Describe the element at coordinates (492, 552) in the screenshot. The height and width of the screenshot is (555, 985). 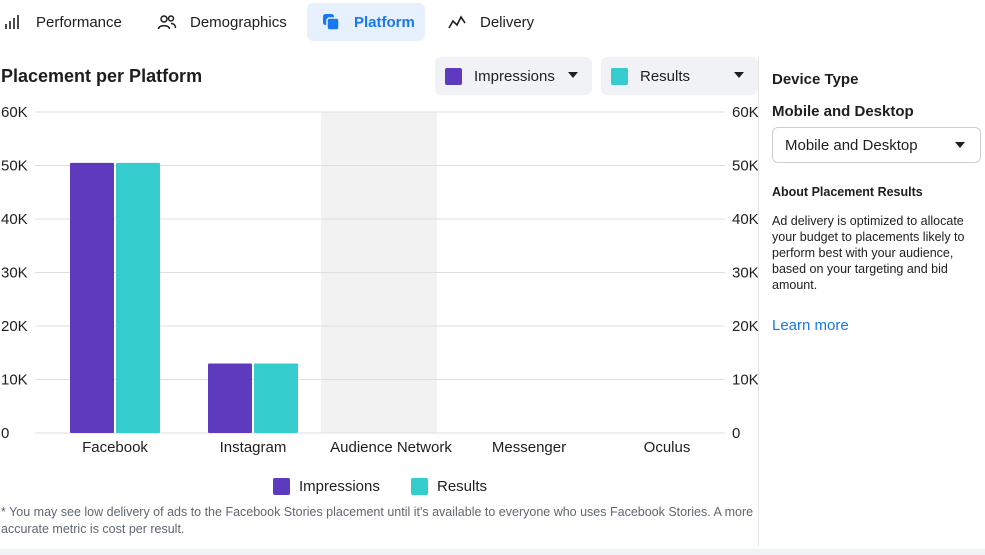
I see `bottom-divider` at that location.